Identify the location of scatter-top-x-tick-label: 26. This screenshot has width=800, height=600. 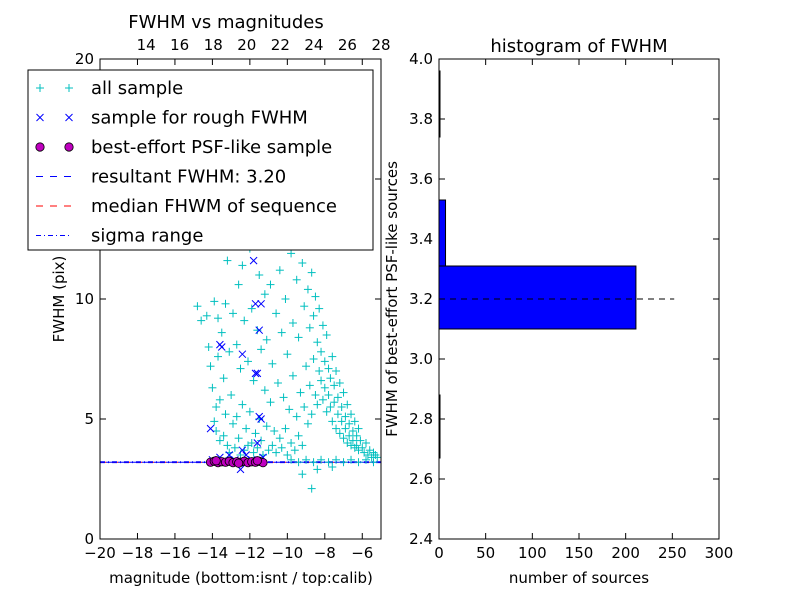
(347, 45).